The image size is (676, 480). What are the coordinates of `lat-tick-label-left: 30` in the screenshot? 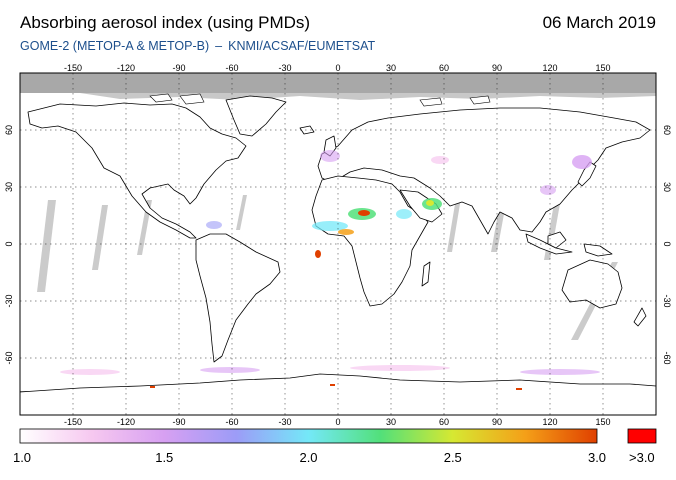 It's located at (9, 187).